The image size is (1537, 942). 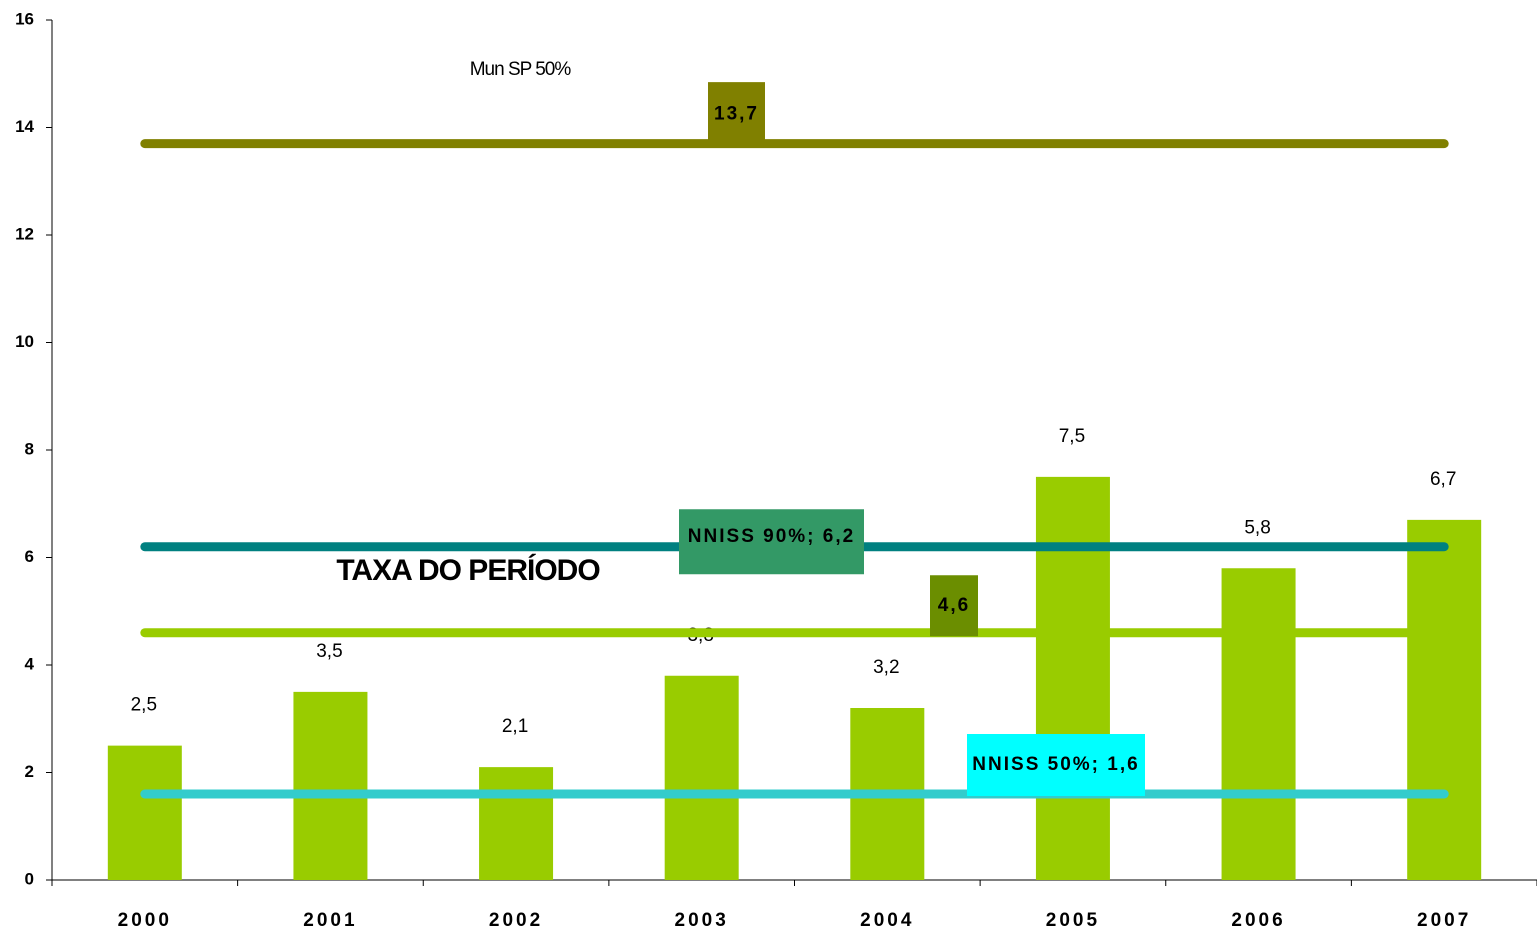 I want to click on x-tick-label: 2003, so click(x=702, y=920).